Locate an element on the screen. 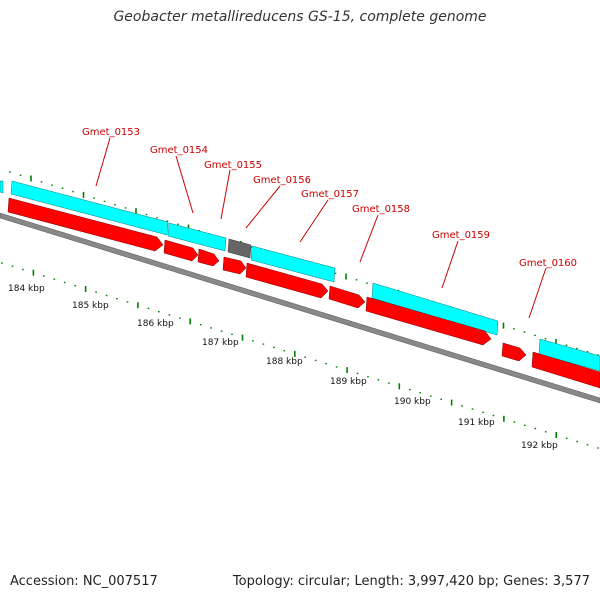  gene-label: Gmet_0160 is located at coordinates (548, 263).